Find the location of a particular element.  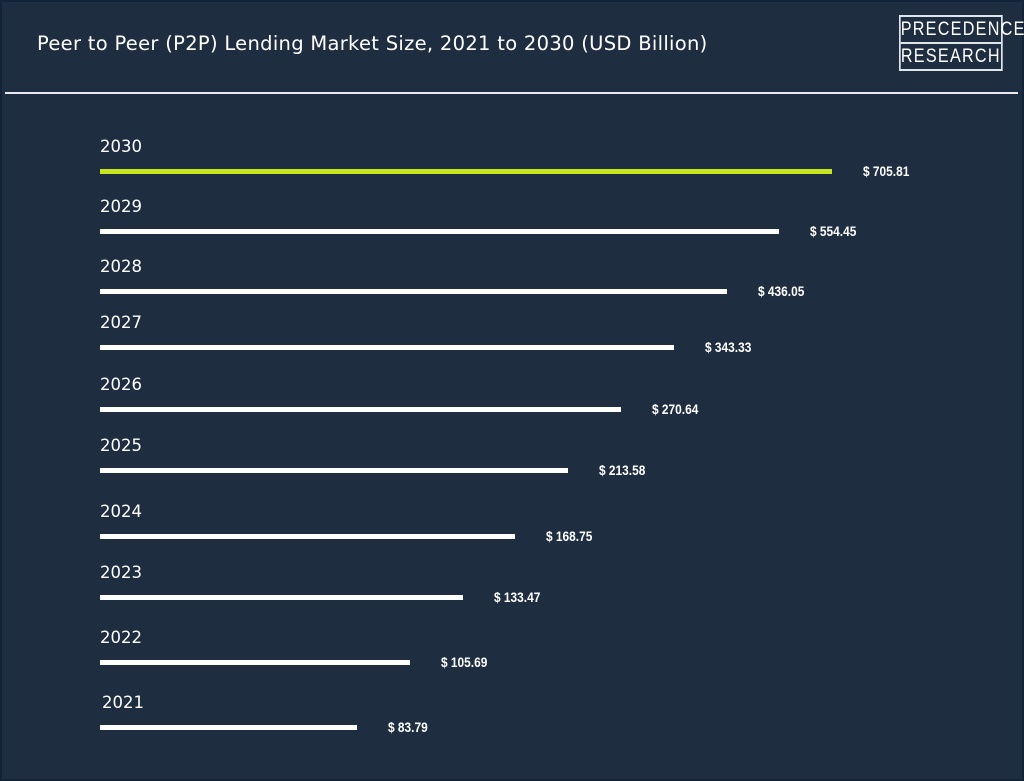

category-label-2026: 2026 is located at coordinates (121, 384).